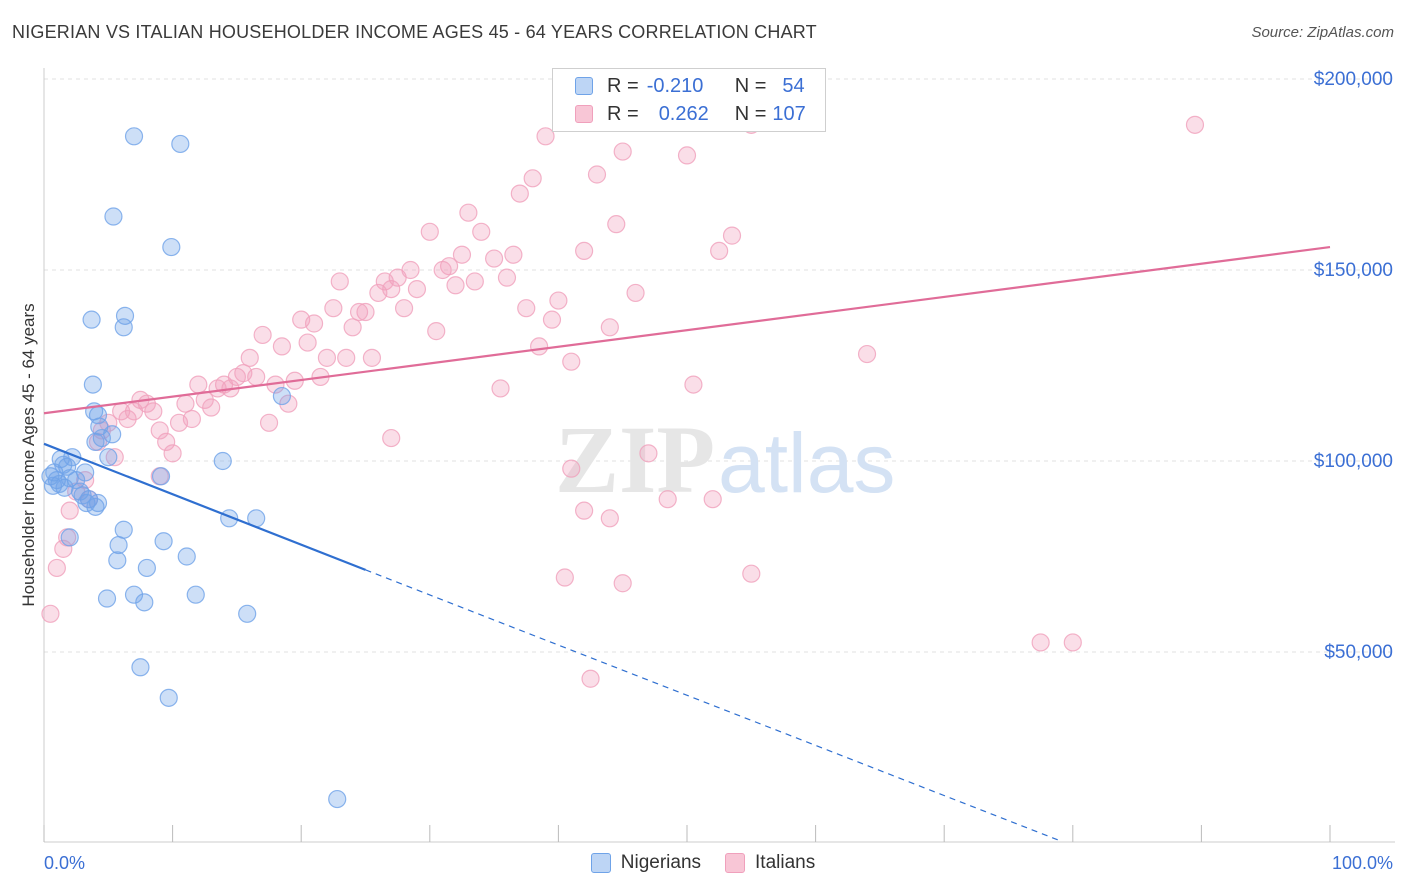  What do you see at coordinates (675, 85) in the screenshot?
I see `r-value-nigerians: -0.210` at bounding box center [675, 85].